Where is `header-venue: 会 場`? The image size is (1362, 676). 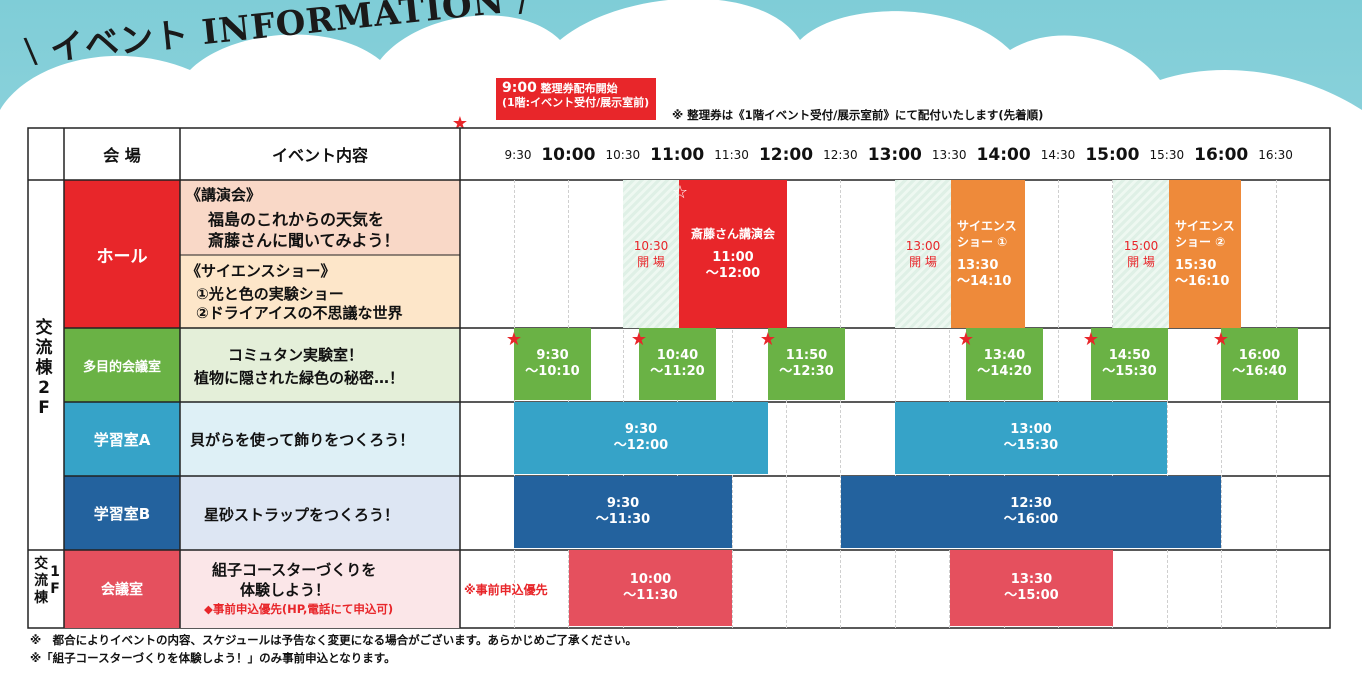 header-venue: 会 場 is located at coordinates (122, 155).